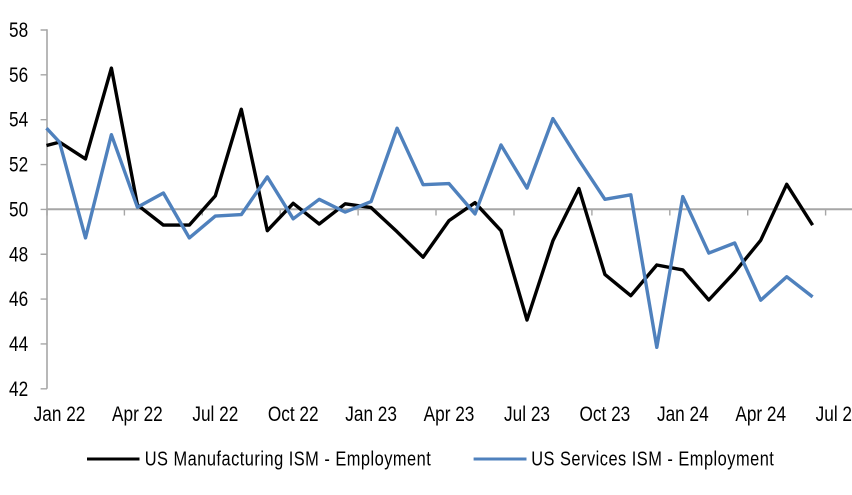 The height and width of the screenshot is (495, 852). What do you see at coordinates (60, 415) in the screenshot?
I see `svg-text: Jan 22` at bounding box center [60, 415].